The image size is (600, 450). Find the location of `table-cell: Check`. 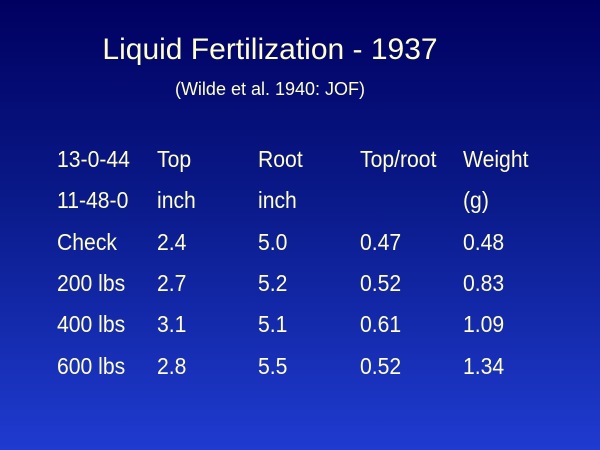

table-cell: Check is located at coordinates (87, 241).